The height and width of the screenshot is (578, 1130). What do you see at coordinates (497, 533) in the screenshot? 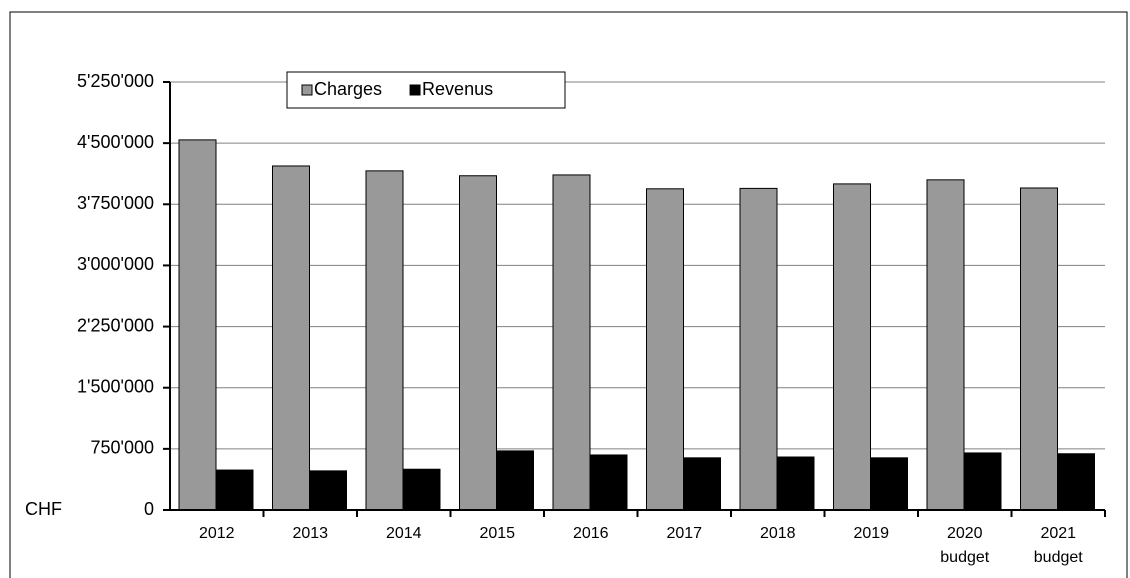
I see `x-tick-label: 2015` at bounding box center [497, 533].